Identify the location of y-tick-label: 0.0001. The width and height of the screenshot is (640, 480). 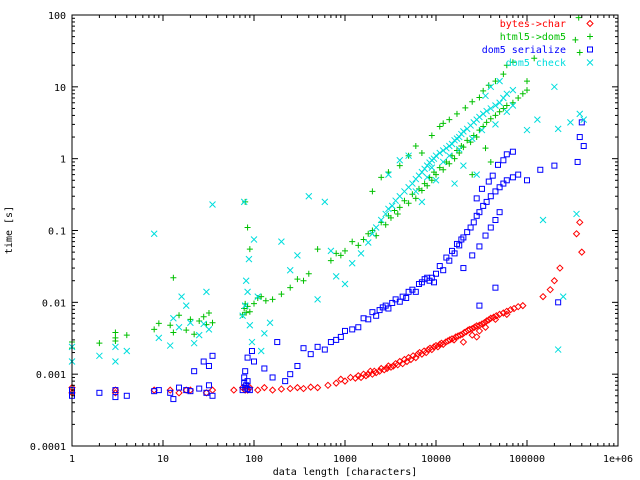
(48, 447).